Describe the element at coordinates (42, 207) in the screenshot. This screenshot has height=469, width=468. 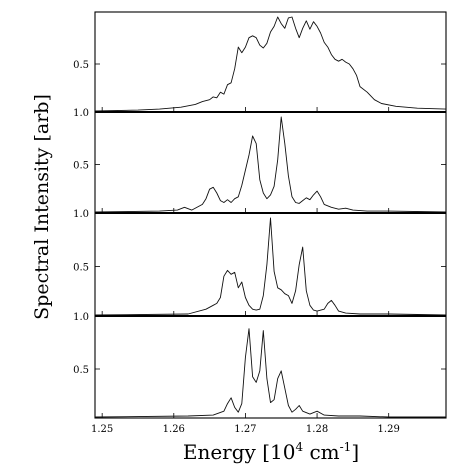
I see `y-axis-label: Spectral Intensity [arb]` at that location.